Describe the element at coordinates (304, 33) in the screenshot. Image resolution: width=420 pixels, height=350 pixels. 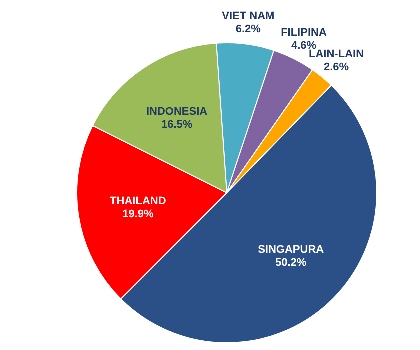
I see `slice-label: FILIPINA` at that location.